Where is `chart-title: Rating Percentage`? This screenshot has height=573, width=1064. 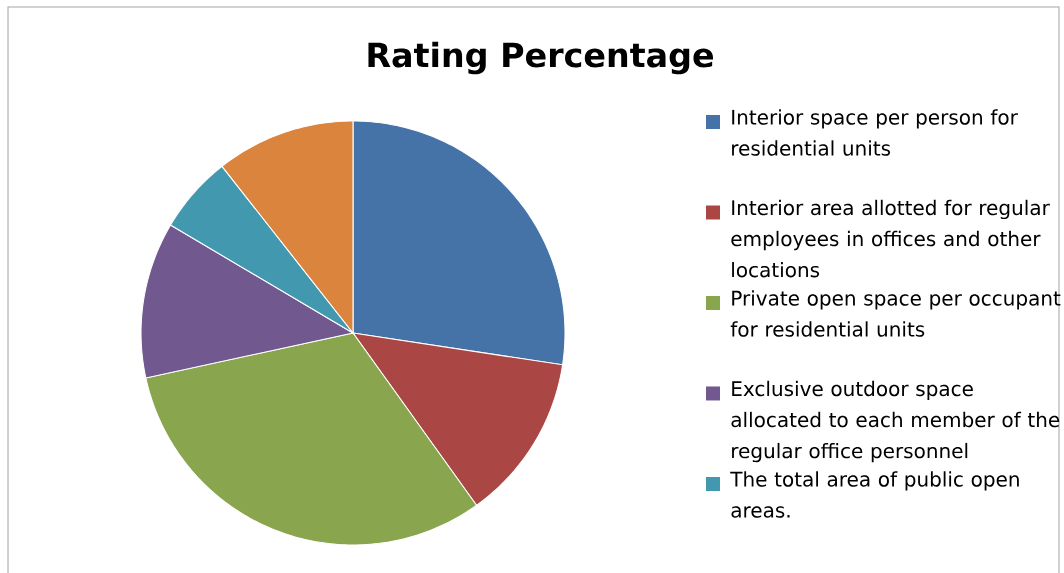
chart-title: Rating Percentage is located at coordinates (540, 58).